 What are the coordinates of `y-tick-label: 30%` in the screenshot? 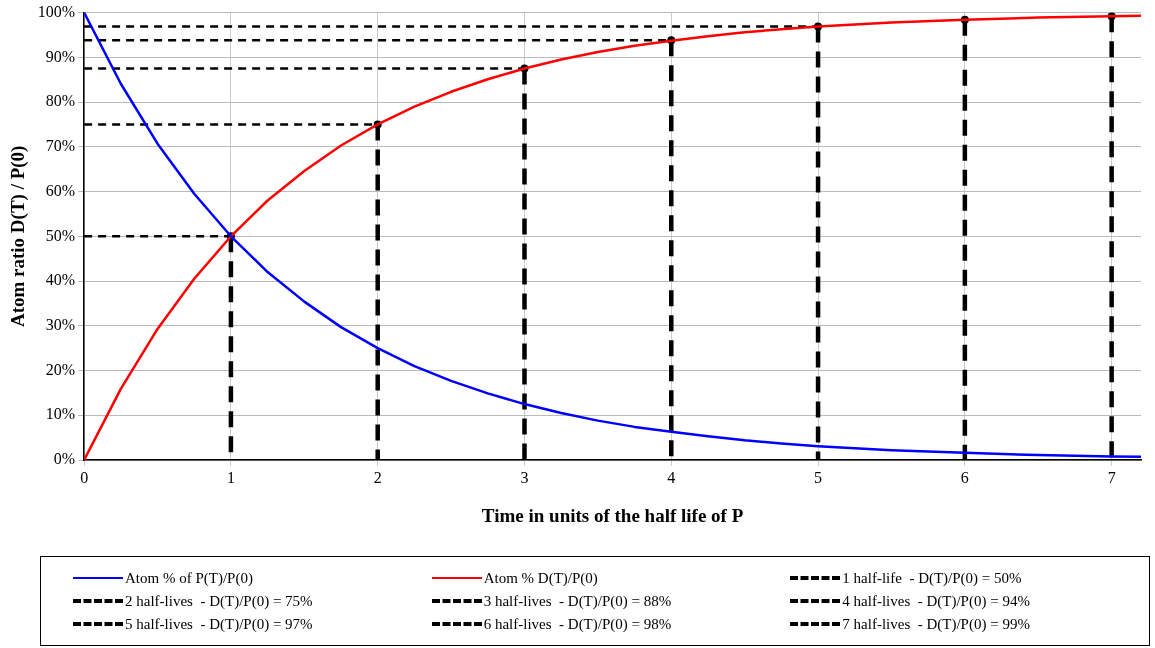 It's located at (60, 324).